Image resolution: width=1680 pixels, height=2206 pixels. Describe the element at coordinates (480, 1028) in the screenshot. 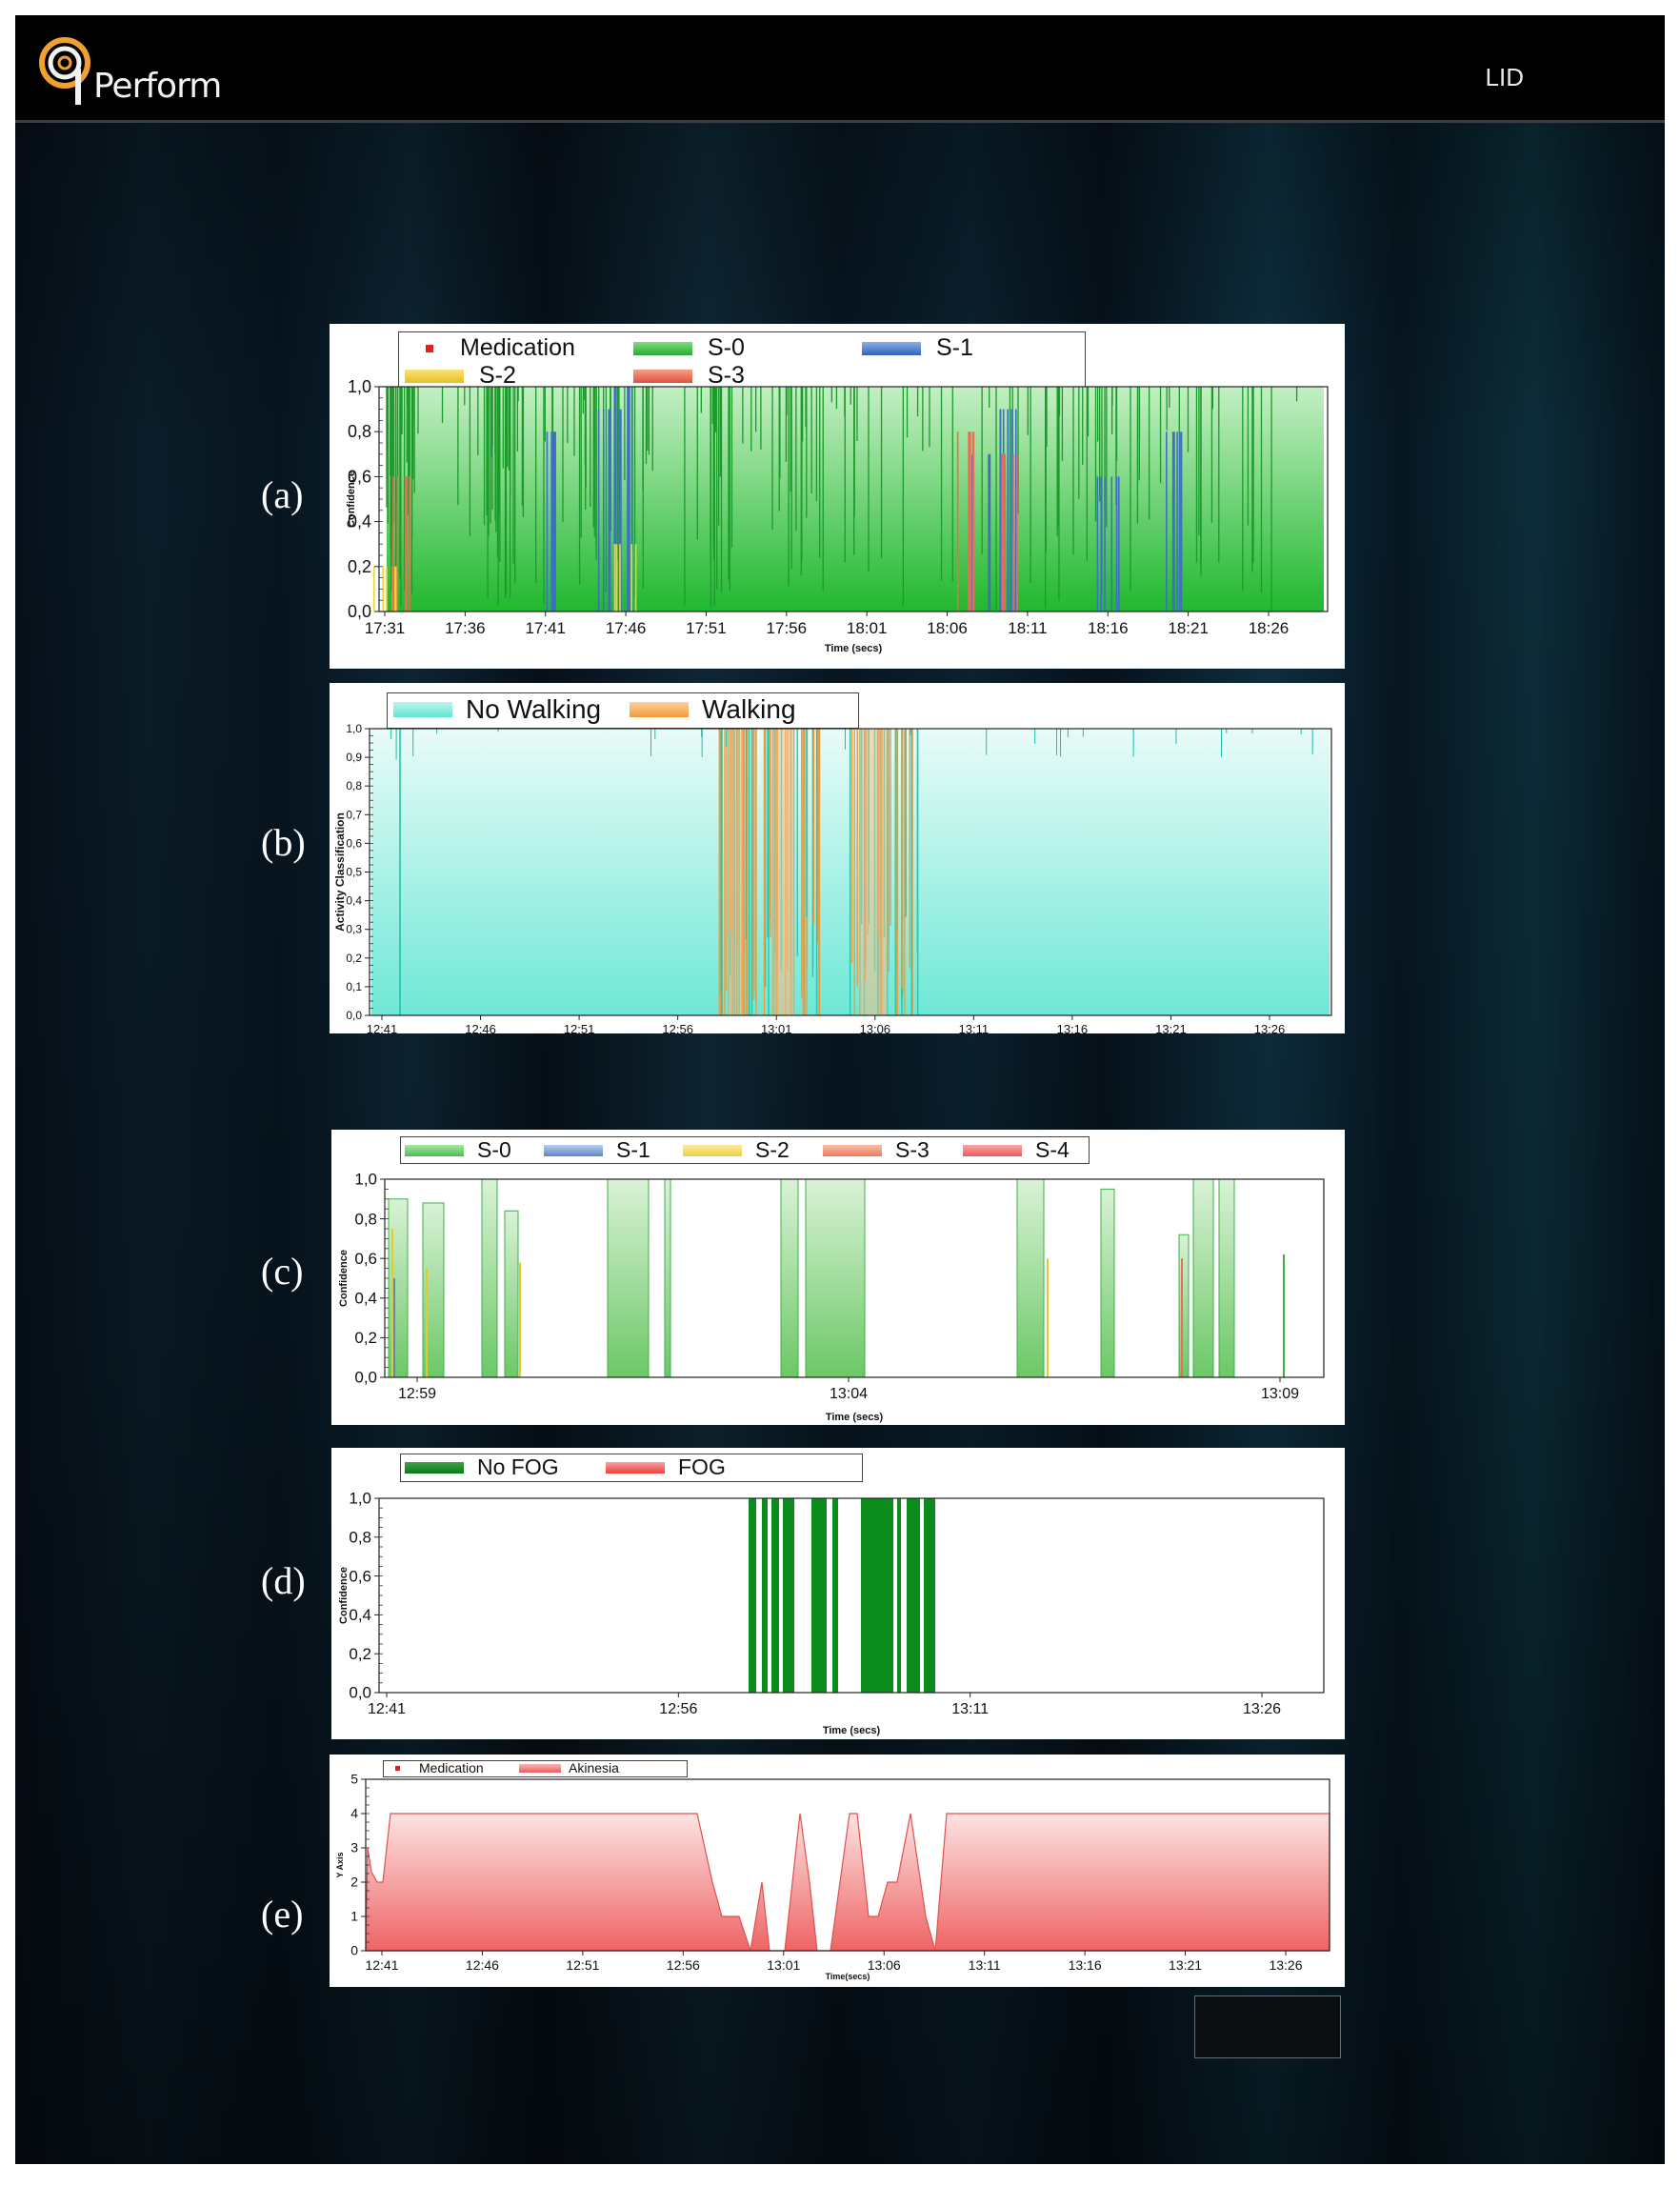

I see `x-tick-label: 12:46` at that location.